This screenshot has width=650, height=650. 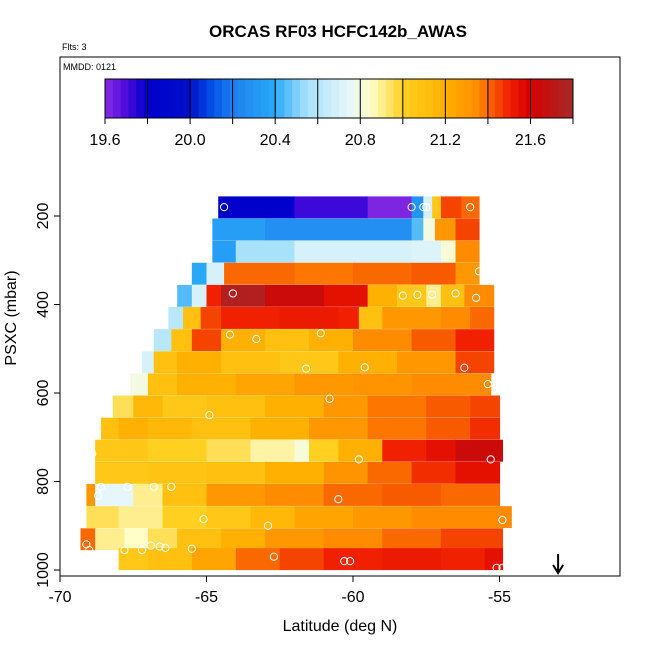 I want to click on y-axis: 200 400 600 800 1000, so click(x=47, y=395).